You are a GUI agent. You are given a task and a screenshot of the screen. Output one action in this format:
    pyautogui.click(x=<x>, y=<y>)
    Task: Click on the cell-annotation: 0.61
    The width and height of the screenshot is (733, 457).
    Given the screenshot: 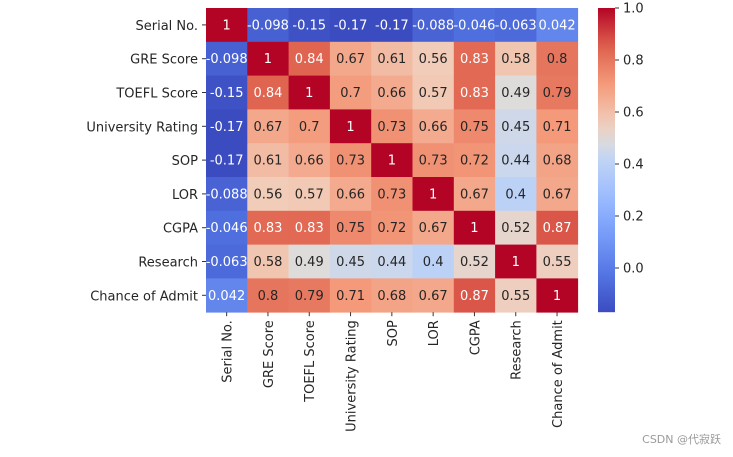 What is the action you would take?
    pyautogui.click(x=391, y=59)
    